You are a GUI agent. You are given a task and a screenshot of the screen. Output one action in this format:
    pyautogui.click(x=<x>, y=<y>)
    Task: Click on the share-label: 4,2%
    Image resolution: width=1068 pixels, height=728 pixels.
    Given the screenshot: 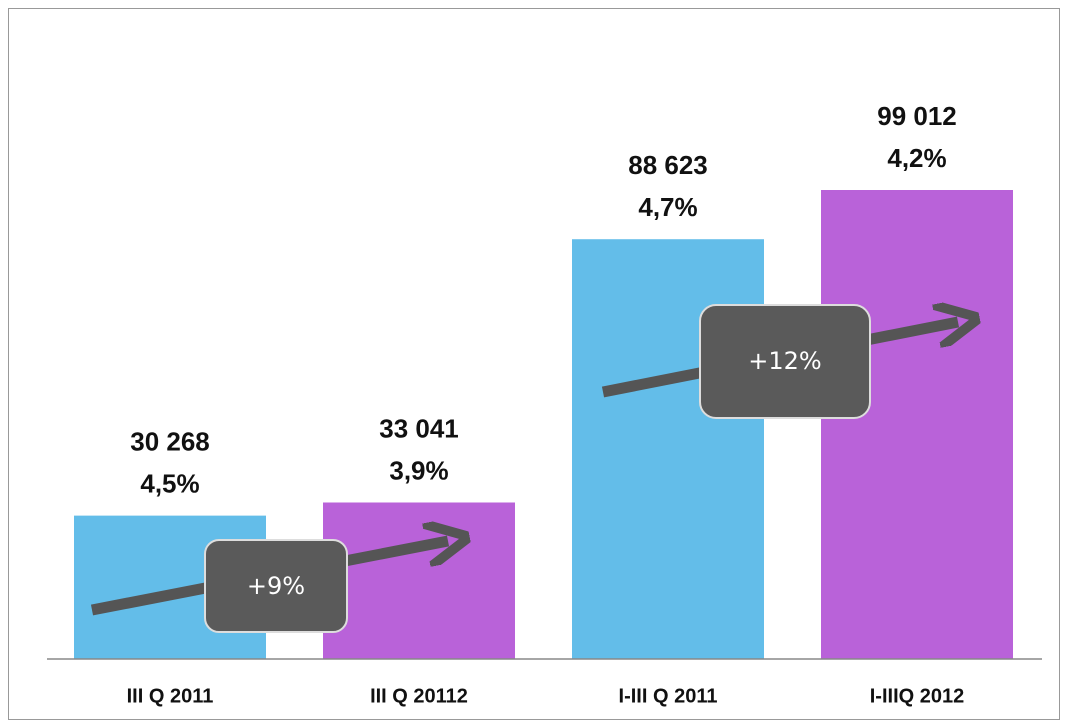 What is the action you would take?
    pyautogui.click(x=916, y=158)
    